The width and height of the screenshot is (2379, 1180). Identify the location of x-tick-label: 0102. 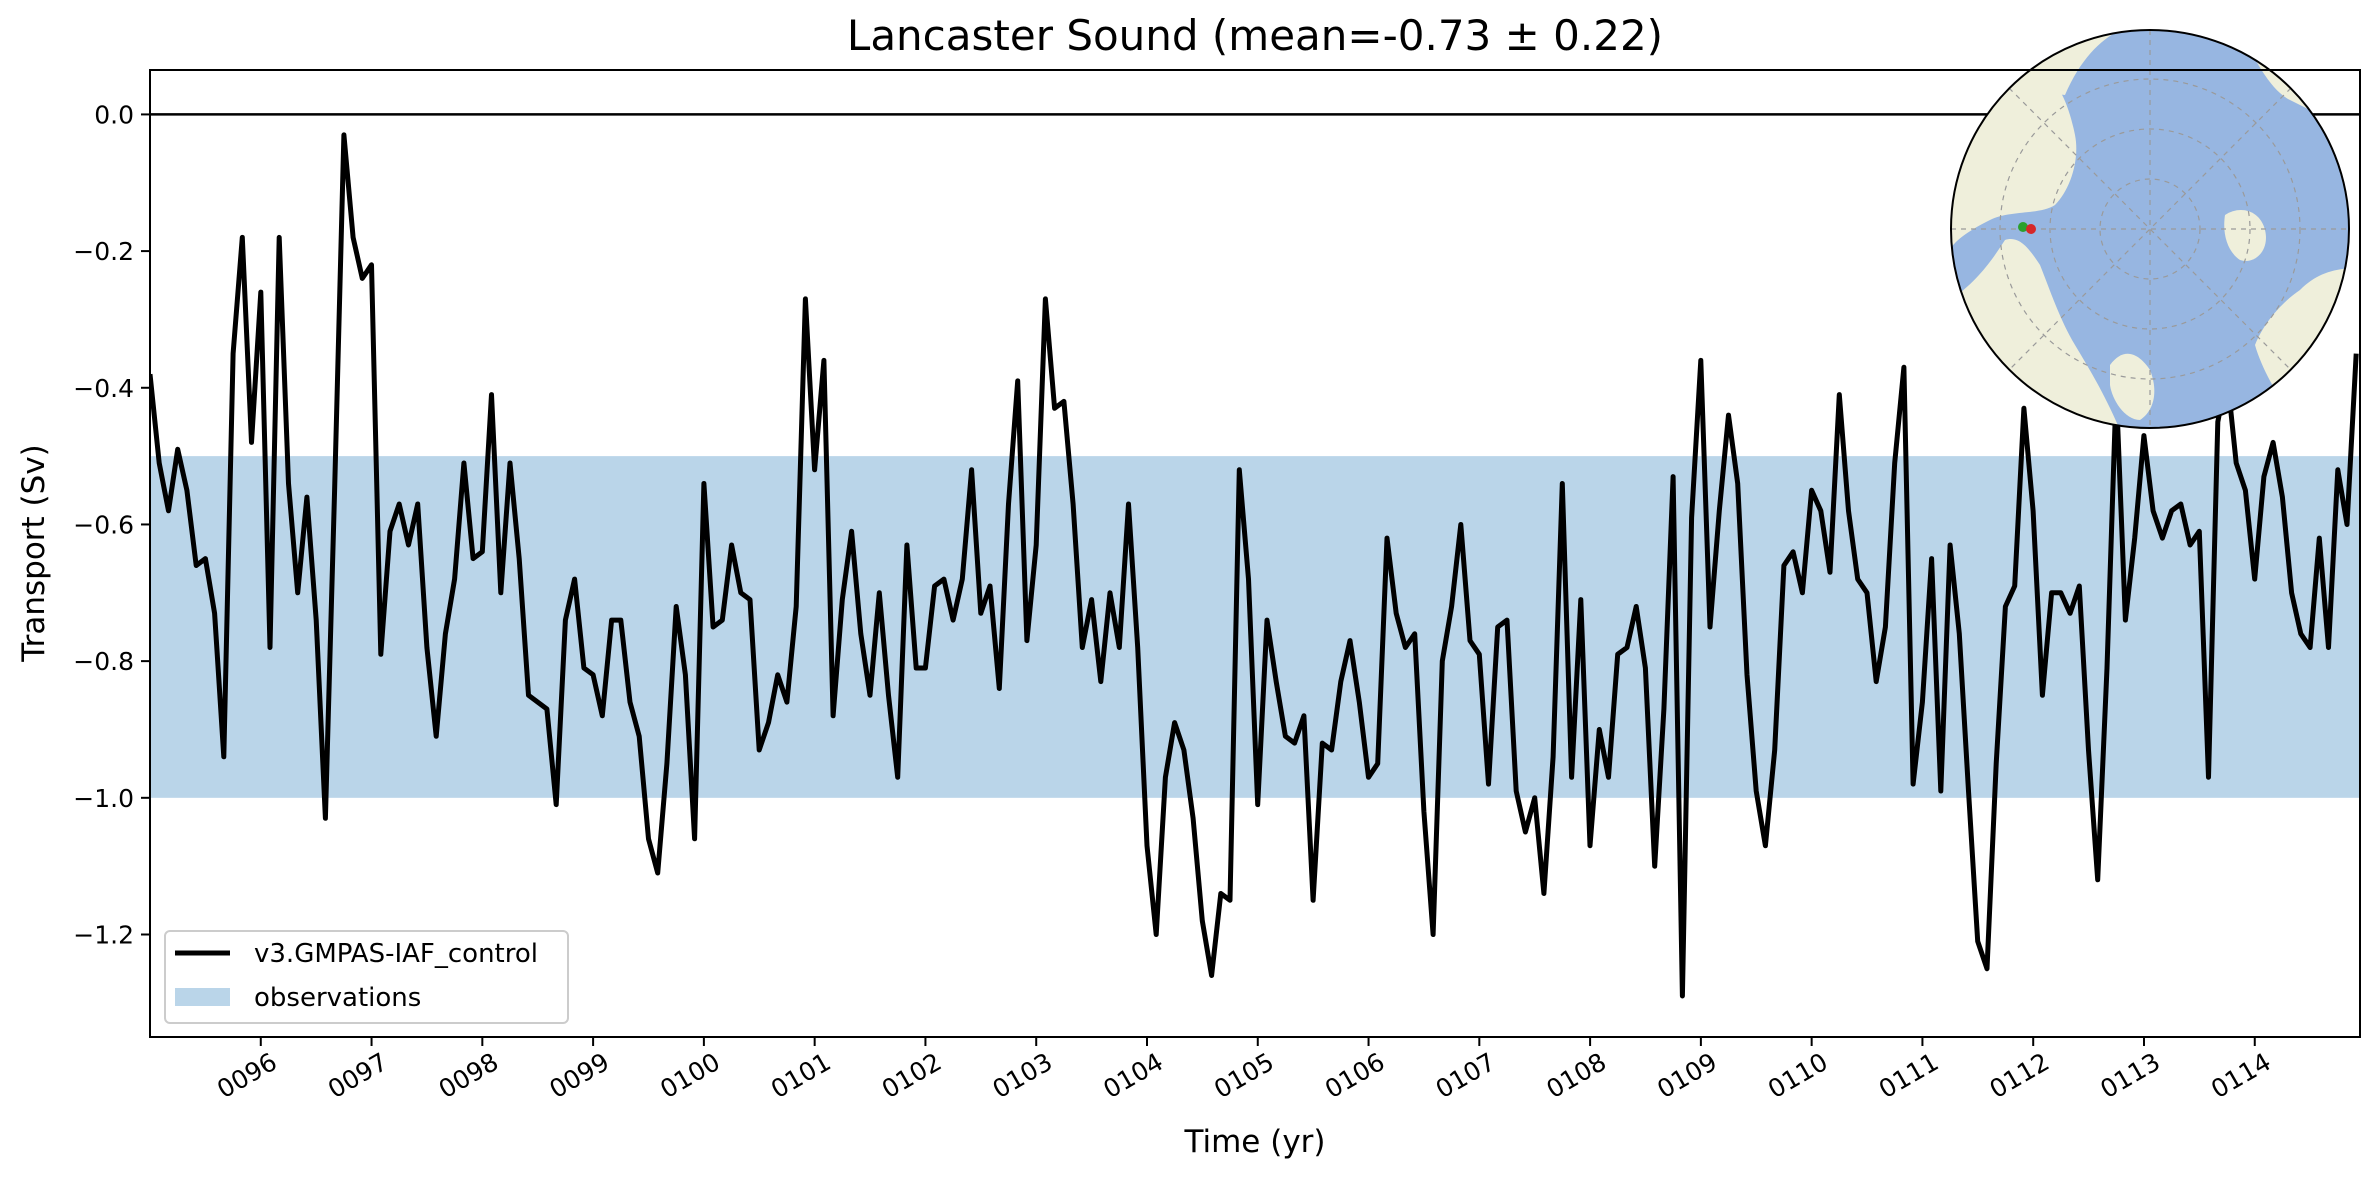
(912, 1075).